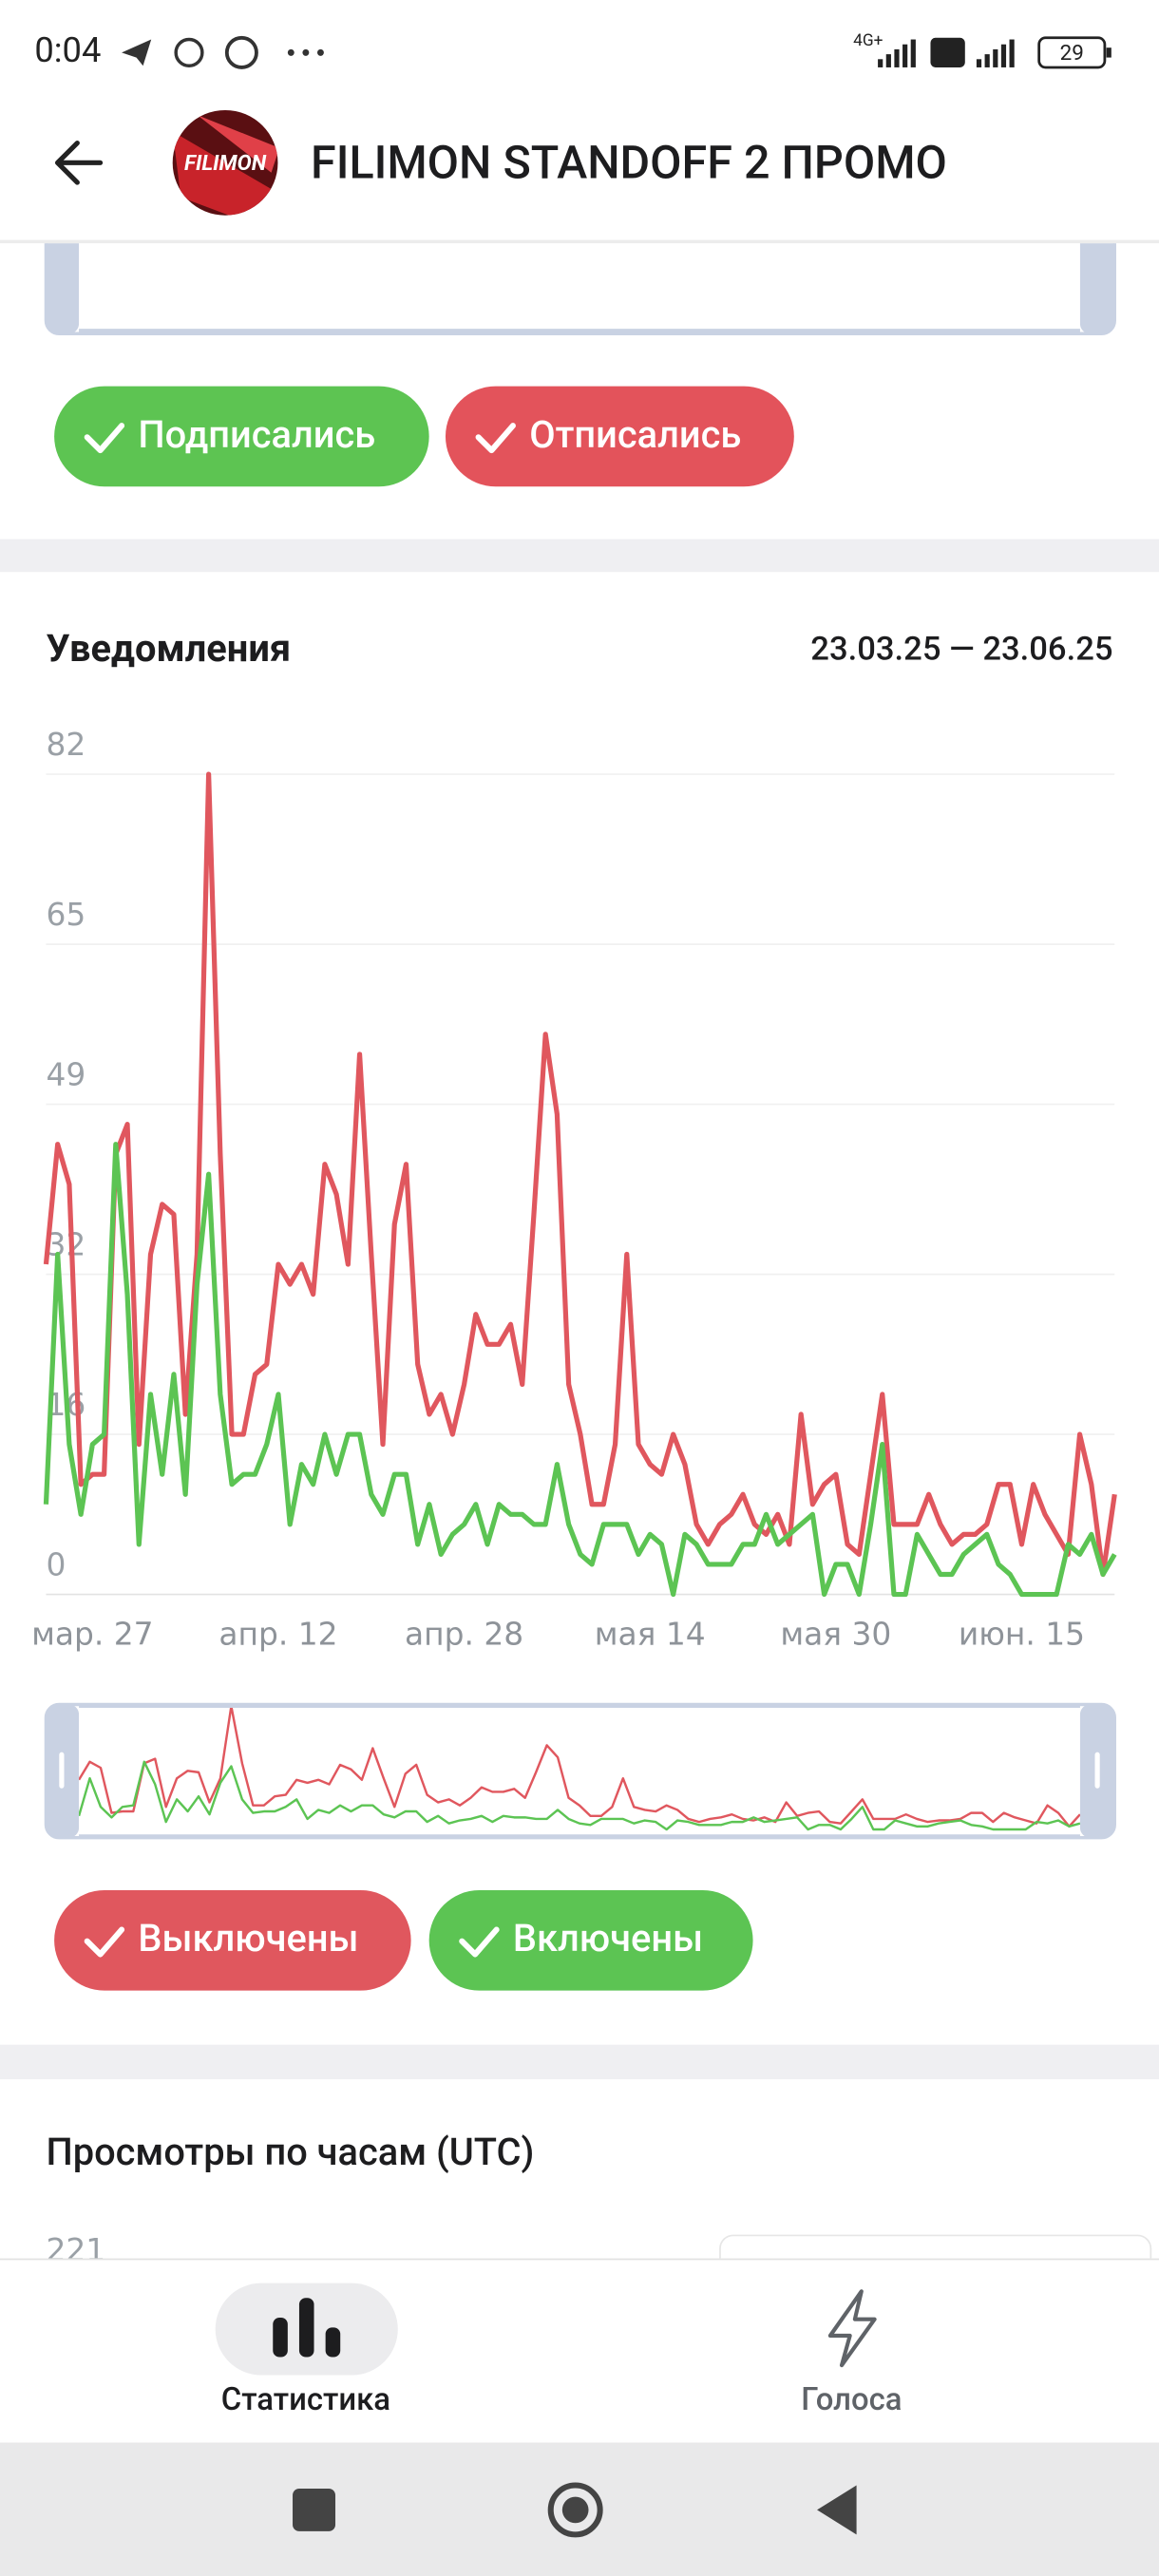 The image size is (1159, 2576). I want to click on bottom-nav: Статистика Голоса, so click(579, 2350).